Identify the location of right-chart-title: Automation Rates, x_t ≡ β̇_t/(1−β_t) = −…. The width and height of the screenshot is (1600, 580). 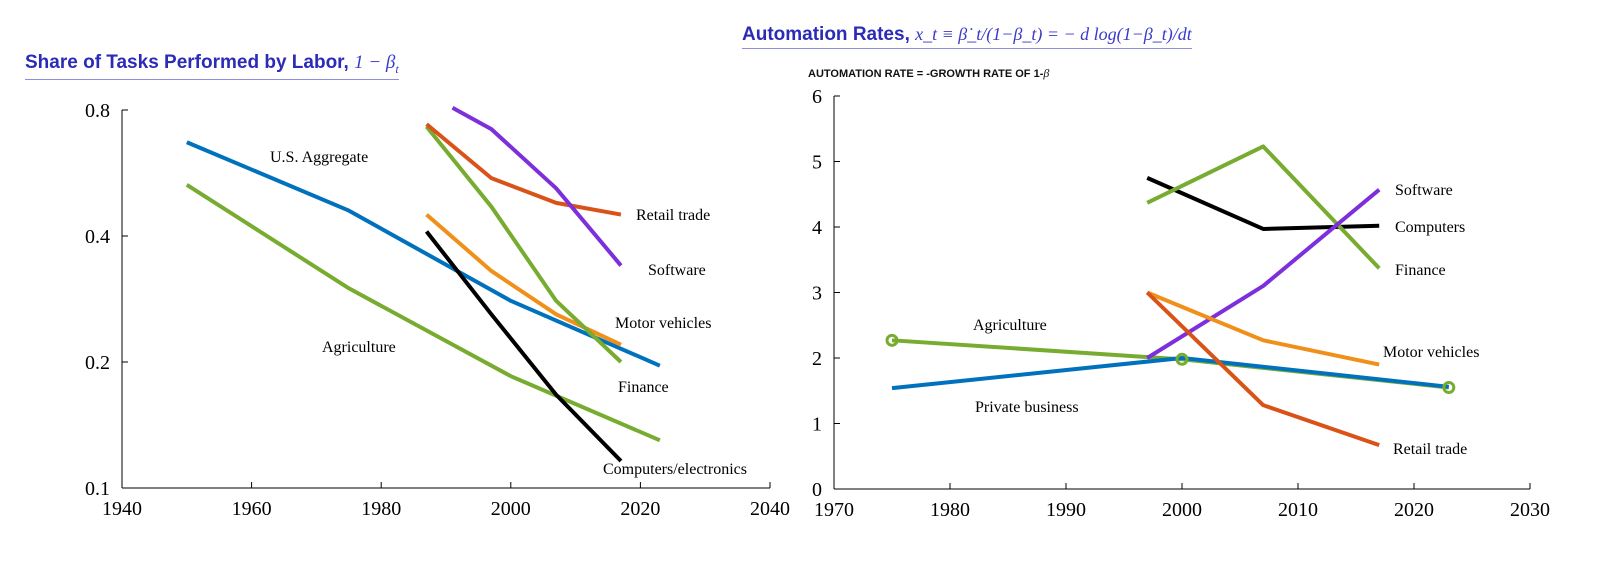
(967, 36).